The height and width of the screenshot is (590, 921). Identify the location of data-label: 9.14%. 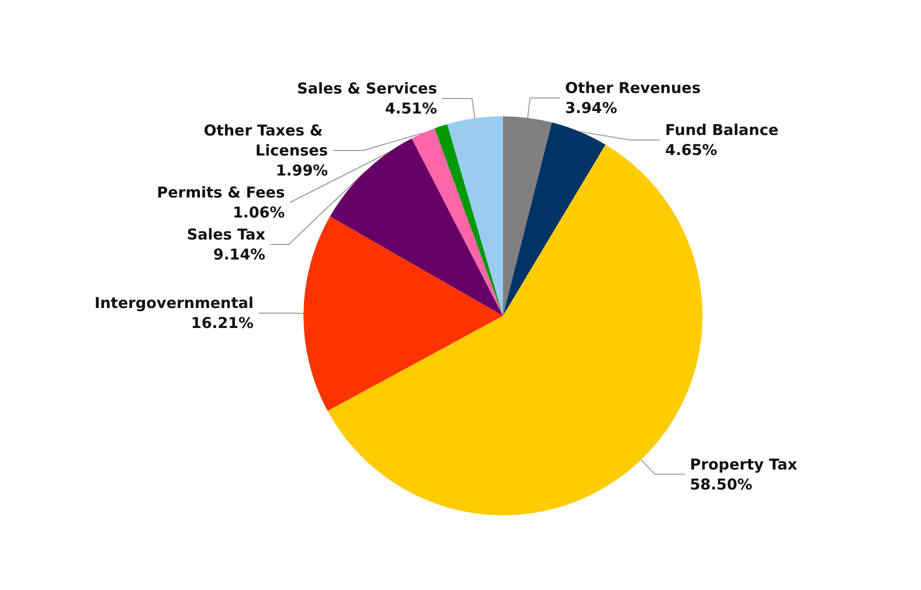
(239, 255).